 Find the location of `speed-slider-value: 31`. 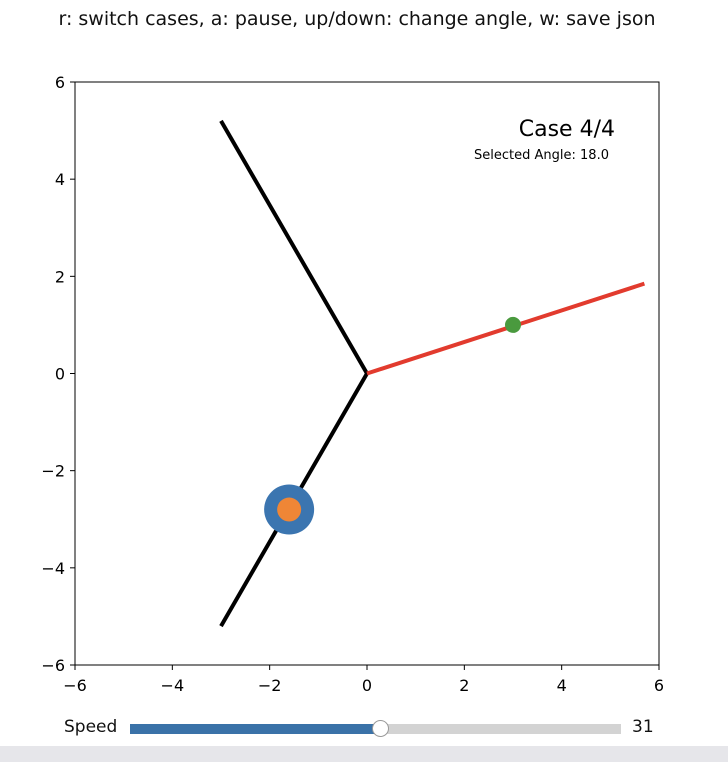

speed-slider-value: 31 is located at coordinates (643, 727).